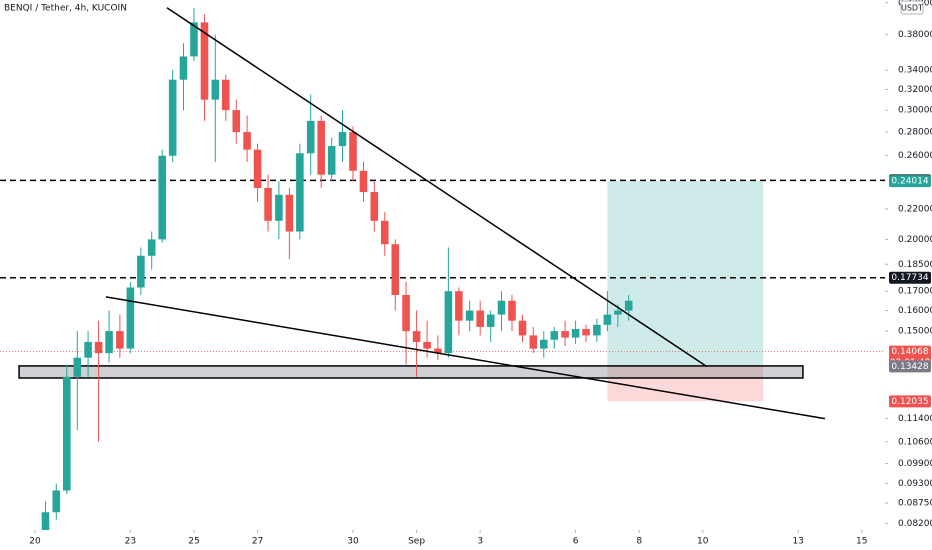  What do you see at coordinates (861, 542) in the screenshot?
I see `x-tick-label: 15` at bounding box center [861, 542].